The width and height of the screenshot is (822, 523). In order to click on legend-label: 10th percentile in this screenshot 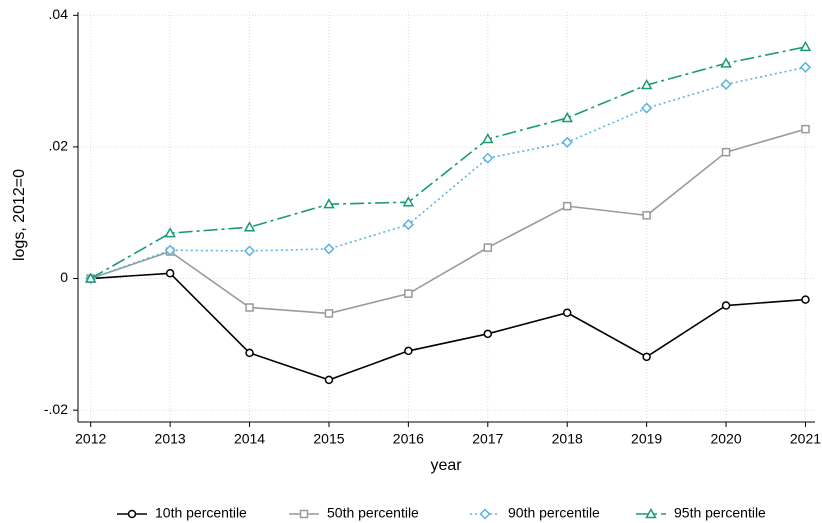, I will do `click(201, 513)`.